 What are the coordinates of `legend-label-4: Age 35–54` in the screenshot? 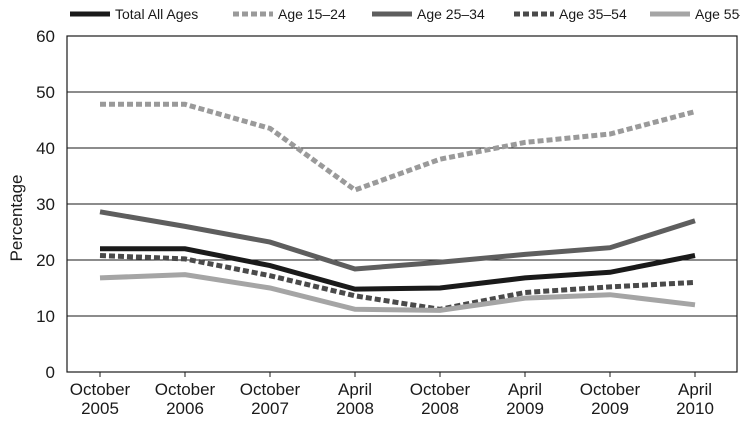 It's located at (593, 14).